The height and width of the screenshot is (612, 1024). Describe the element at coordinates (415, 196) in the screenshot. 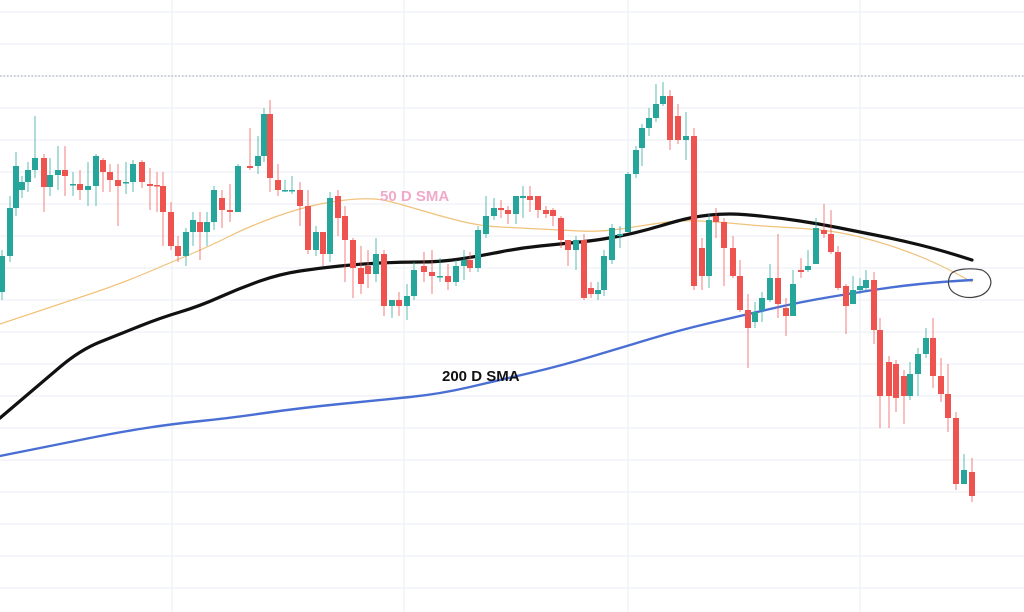

I see `sma50-label: 50 D SMA` at that location.